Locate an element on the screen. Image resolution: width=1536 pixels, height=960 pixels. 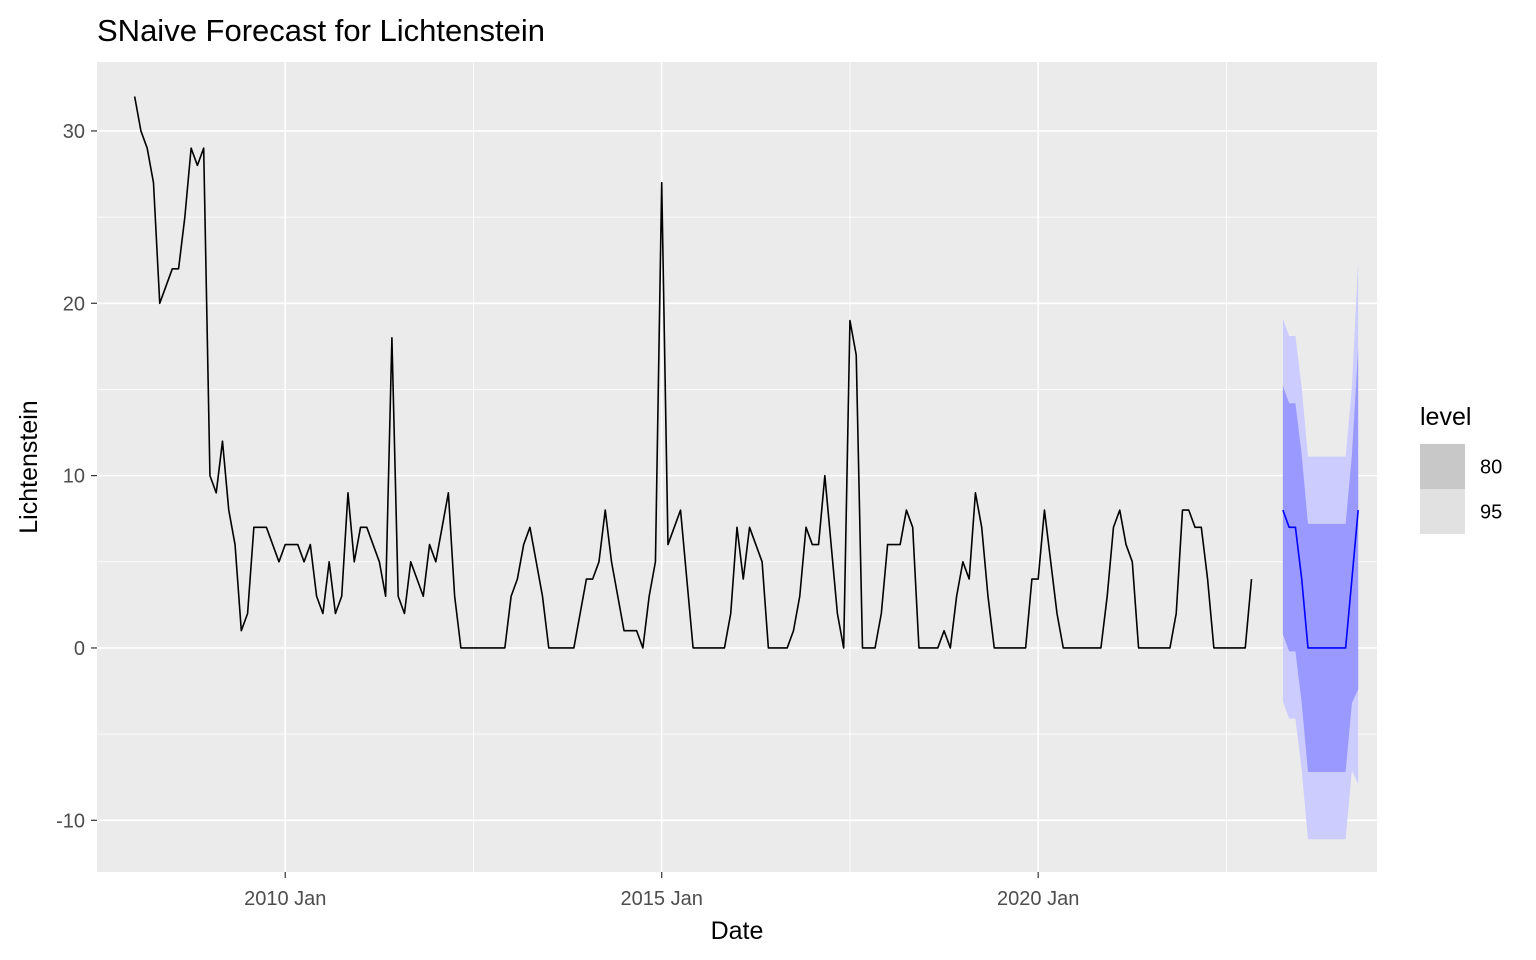
series-line-forecast is located at coordinates (1320, 579).